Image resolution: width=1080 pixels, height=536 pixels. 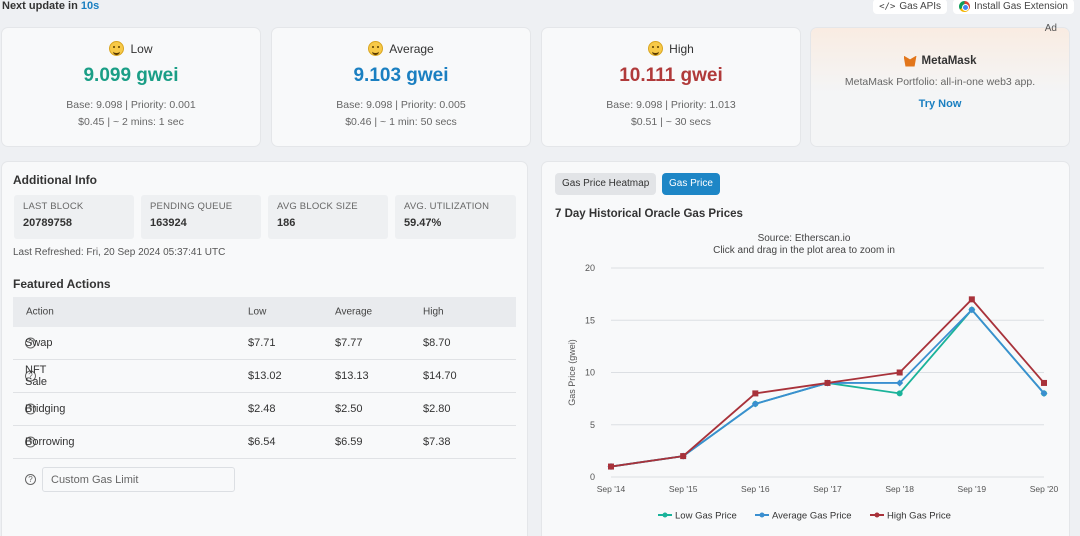 I want to click on next-update: Next update in 10s, so click(x=51, y=6).